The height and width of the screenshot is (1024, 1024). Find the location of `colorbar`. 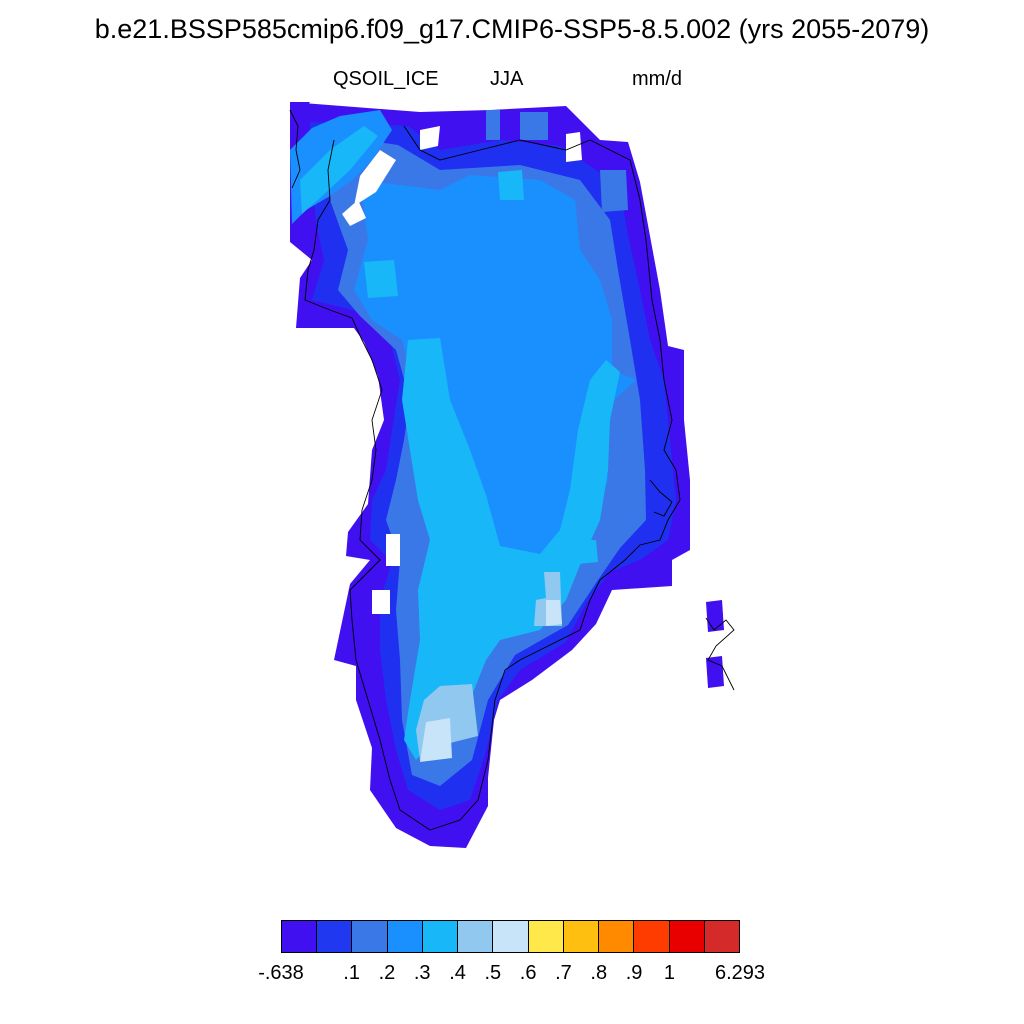

colorbar is located at coordinates (510, 936).